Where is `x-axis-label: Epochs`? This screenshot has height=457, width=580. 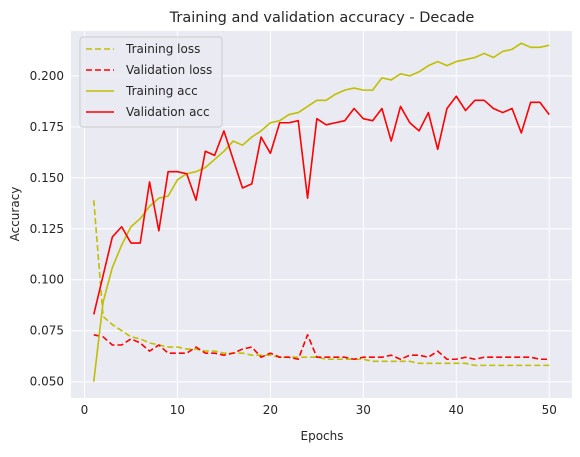 x-axis-label: Epochs is located at coordinates (322, 436).